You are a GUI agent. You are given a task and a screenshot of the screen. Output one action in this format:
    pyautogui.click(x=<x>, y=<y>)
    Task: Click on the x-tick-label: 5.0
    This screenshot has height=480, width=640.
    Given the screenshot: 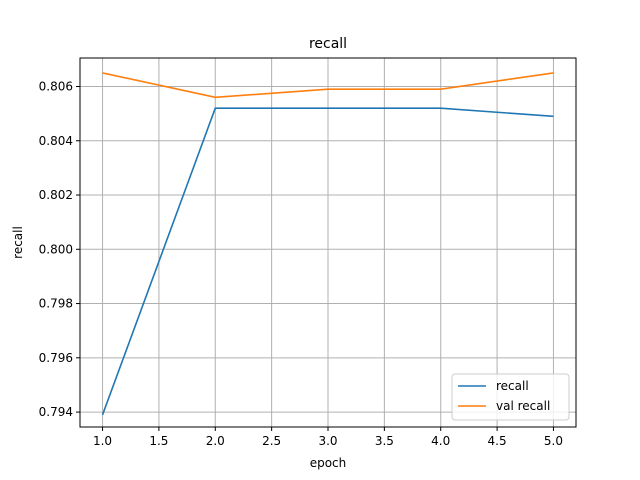 What is the action you would take?
    pyautogui.click(x=553, y=441)
    